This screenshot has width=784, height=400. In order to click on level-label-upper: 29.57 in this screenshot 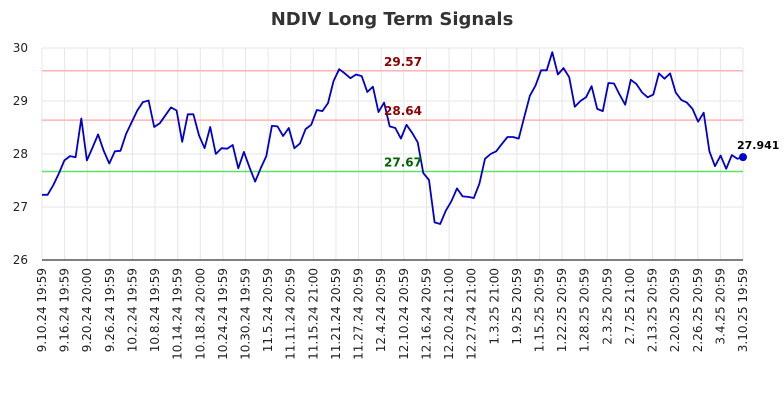, I will do `click(403, 62)`.